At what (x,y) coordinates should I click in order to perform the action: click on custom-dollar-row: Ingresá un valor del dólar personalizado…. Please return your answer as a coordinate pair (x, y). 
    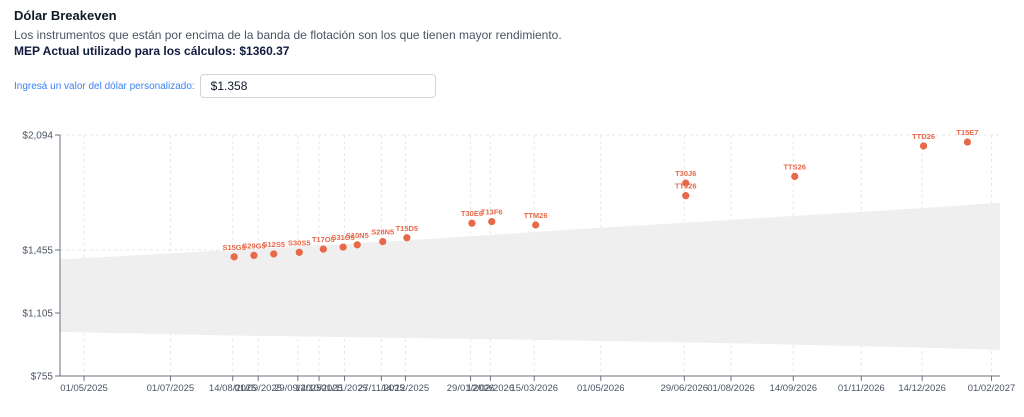
    Looking at the image, I should click on (225, 86).